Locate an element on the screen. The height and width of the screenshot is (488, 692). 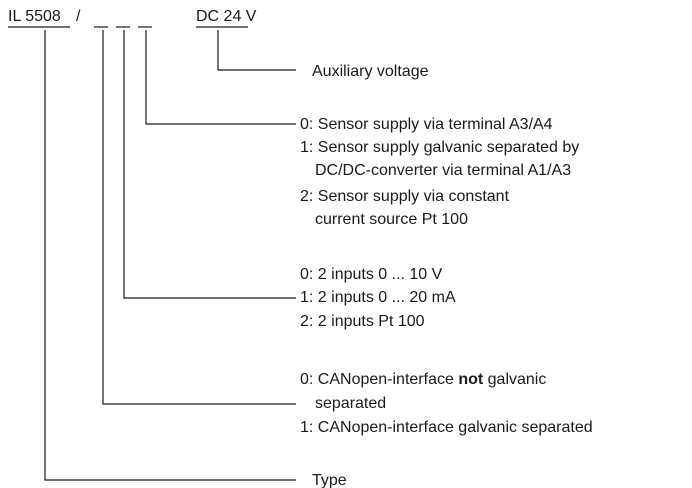
option-text: 0: CANopen-interface is located at coordinates (377, 379).